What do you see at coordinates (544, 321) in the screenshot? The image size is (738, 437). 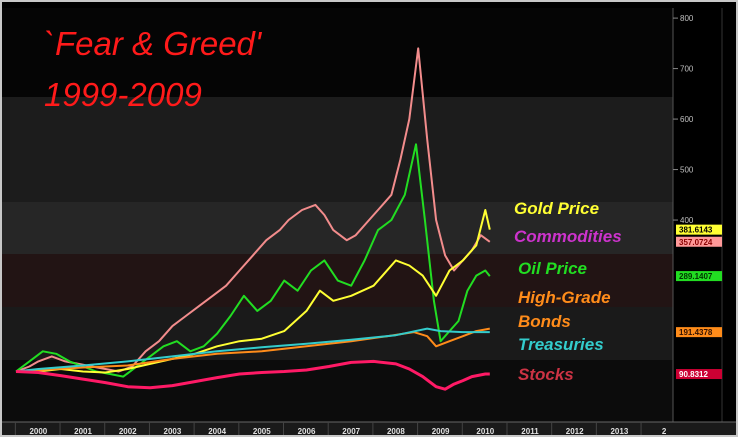 I see `legend-bonds: Bonds` at bounding box center [544, 321].